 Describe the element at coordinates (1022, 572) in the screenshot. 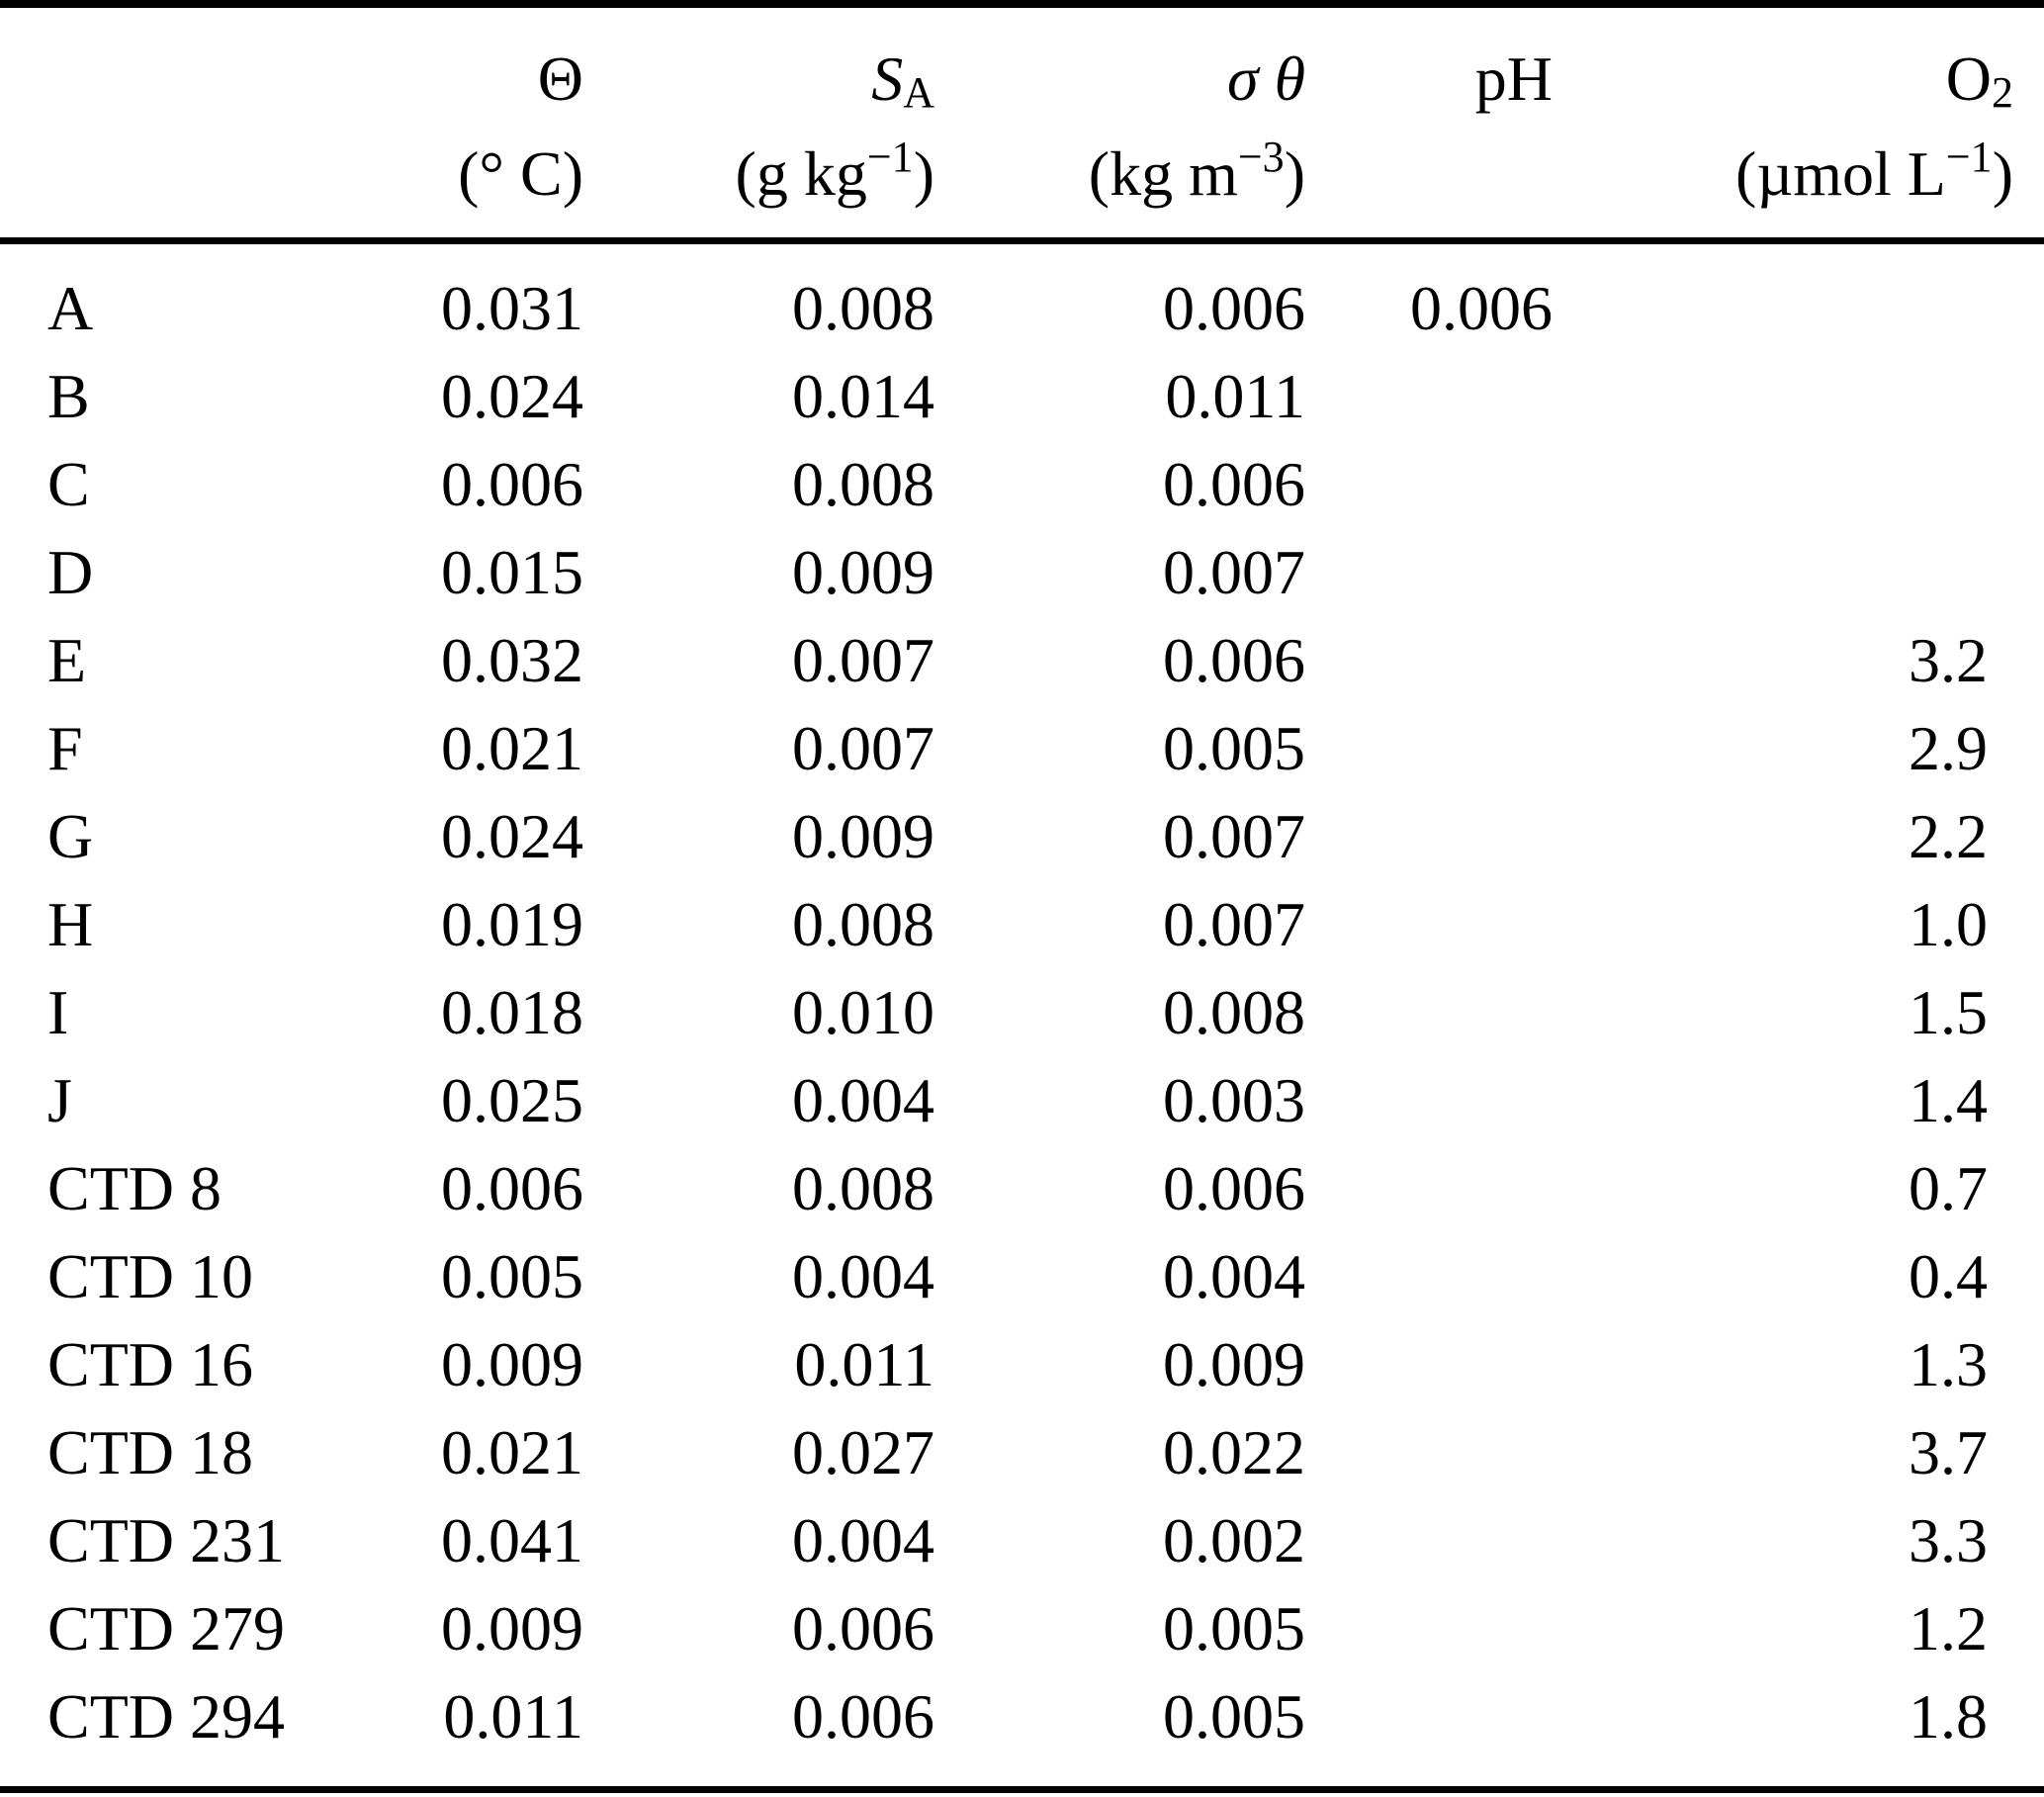

I see `table-row: D 0.015 0.009 0.007` at that location.